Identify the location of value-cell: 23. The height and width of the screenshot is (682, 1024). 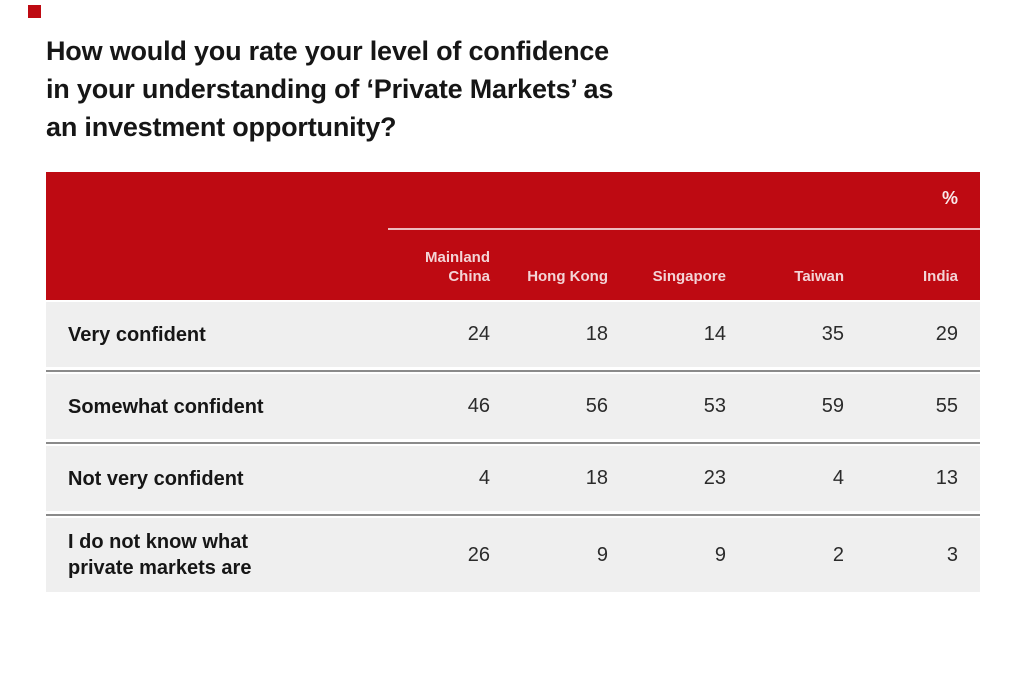
(714, 478).